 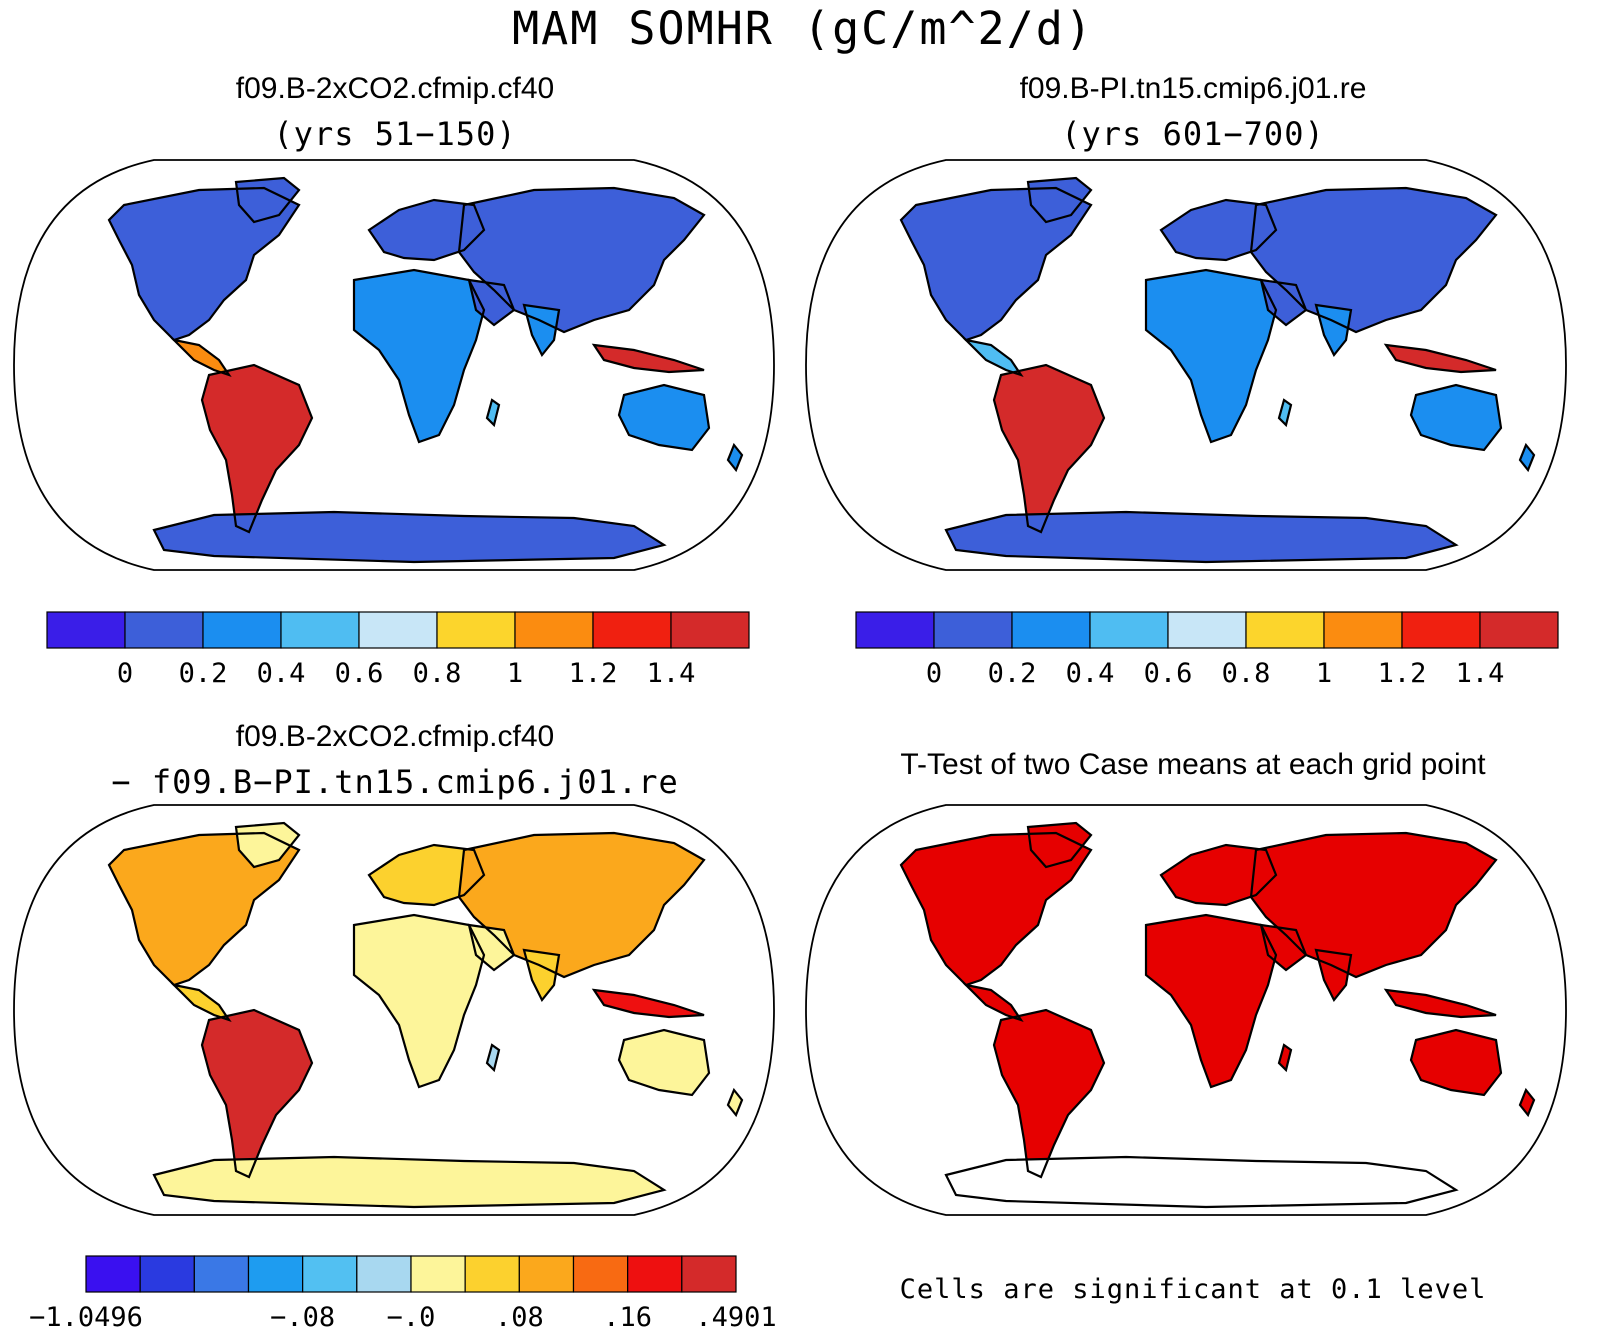 I want to click on map-panel-difference, so click(x=394, y=1010).